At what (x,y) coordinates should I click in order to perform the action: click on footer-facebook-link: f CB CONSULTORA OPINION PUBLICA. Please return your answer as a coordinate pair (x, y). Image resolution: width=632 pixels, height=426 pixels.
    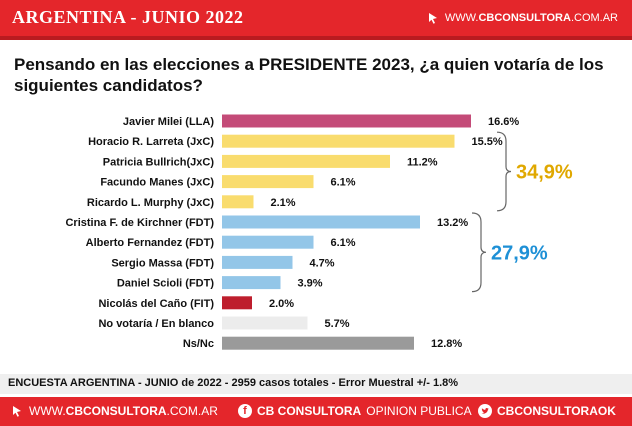
    Looking at the image, I should click on (355, 411).